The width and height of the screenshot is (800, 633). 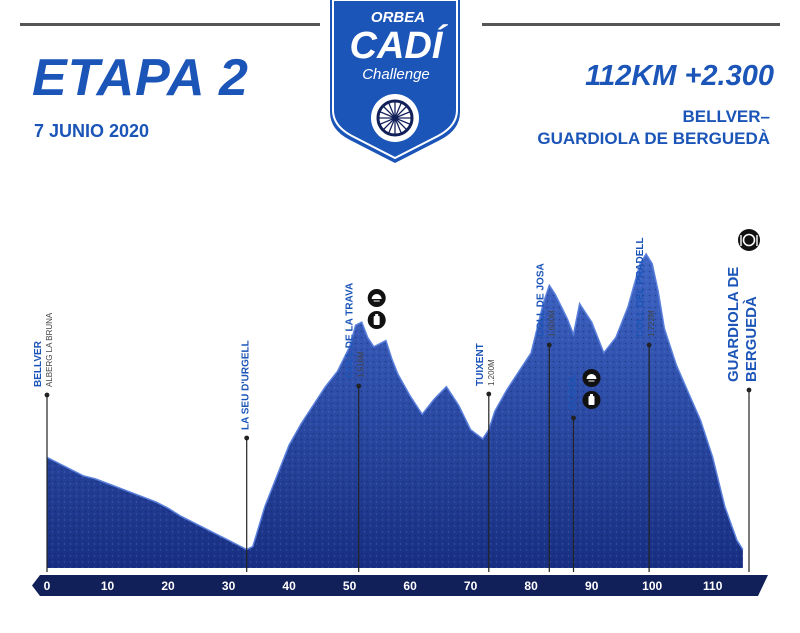 I want to click on x-tick-label: 50, so click(x=350, y=586).